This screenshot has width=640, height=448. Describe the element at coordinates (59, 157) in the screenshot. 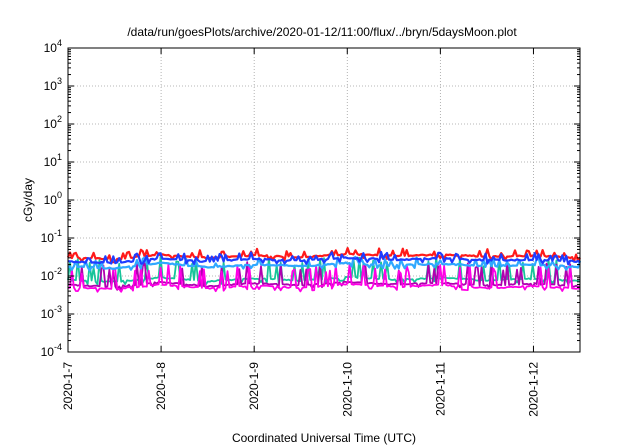

I see `y-tick-exponent: 1` at that location.